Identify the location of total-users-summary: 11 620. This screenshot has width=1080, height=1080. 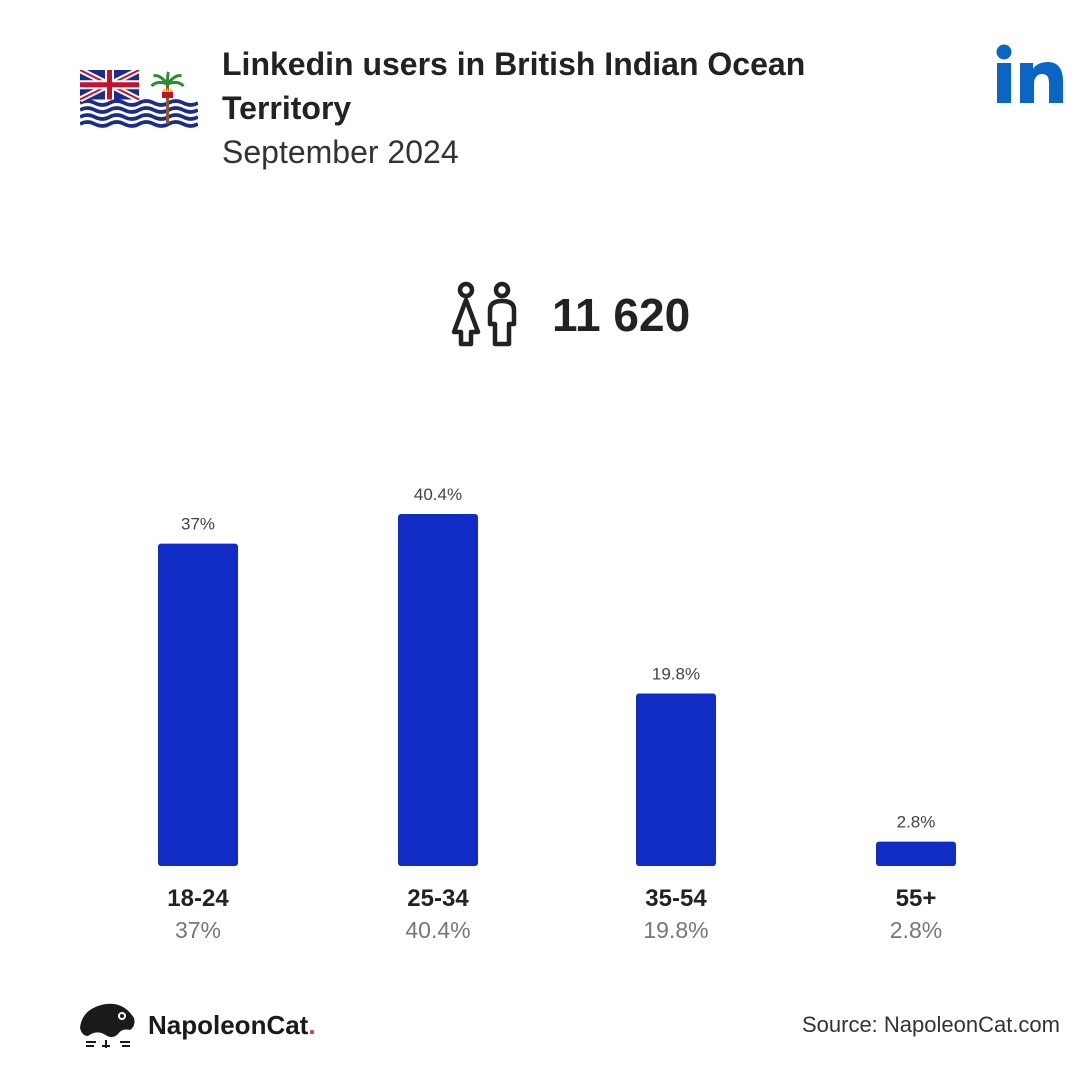
(569, 315).